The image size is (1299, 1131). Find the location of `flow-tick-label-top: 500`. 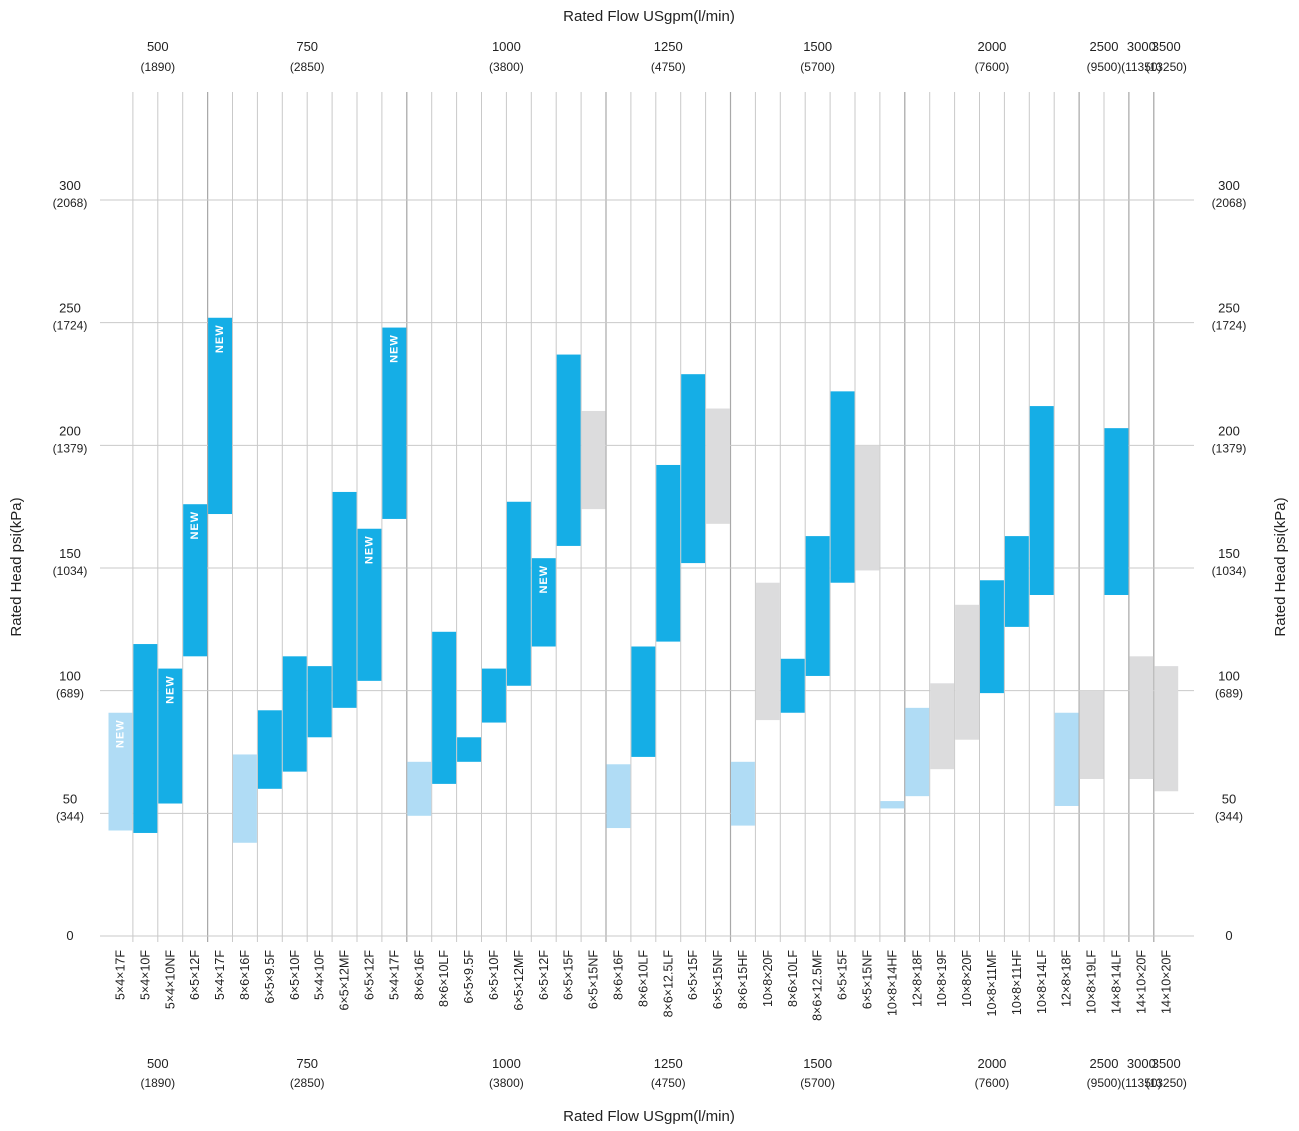

flow-tick-label-top: 500 is located at coordinates (158, 46).